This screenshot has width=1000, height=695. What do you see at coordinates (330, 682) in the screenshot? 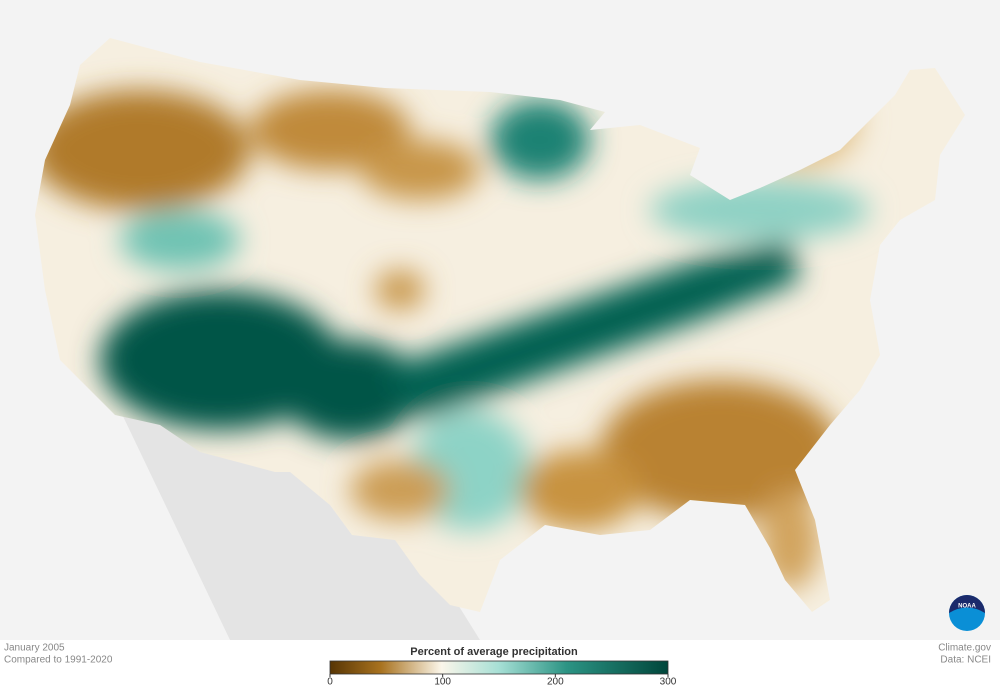
I see `legend-tick-label: 0` at bounding box center [330, 682].